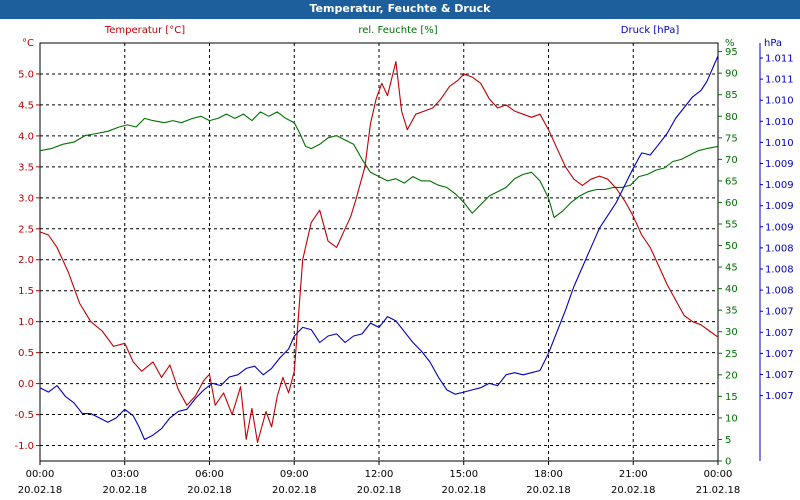 This screenshot has width=800, height=500. What do you see at coordinates (731, 311) in the screenshot?
I see `humidity-tick-label: 35` at bounding box center [731, 311].